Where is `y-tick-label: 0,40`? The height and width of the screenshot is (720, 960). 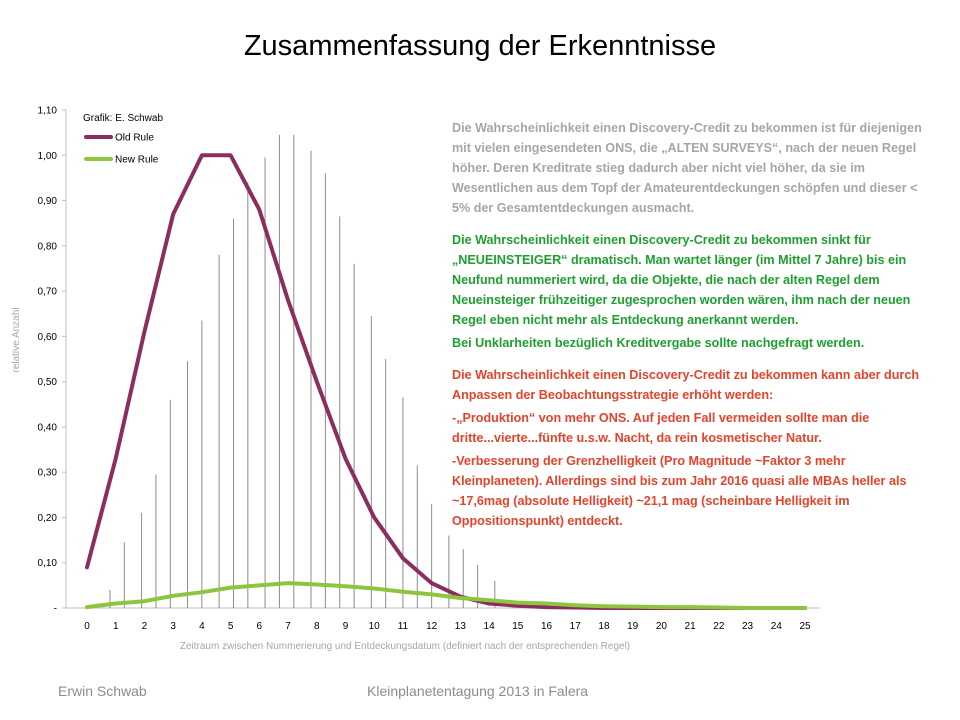 y-tick-label: 0,40 is located at coordinates (48, 427).